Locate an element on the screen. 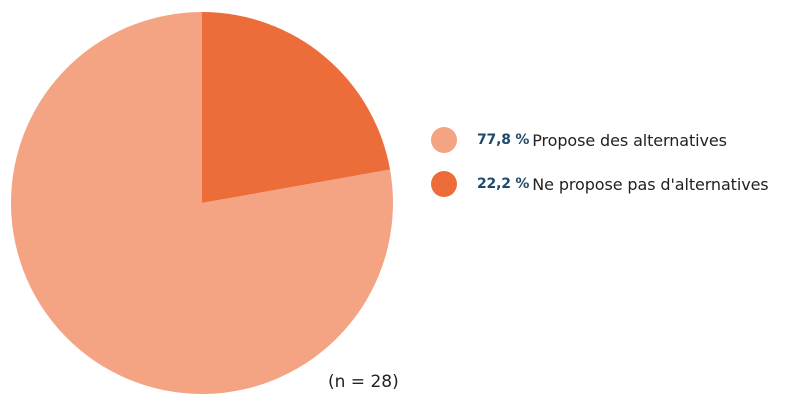  legend-swatch-propose is located at coordinates (444, 140).